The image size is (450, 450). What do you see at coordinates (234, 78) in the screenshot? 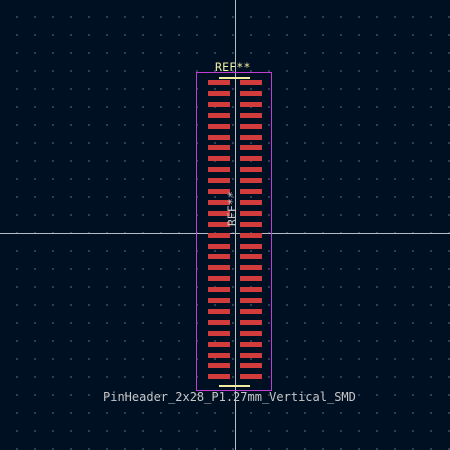
I see `silkscreen-top-line` at bounding box center [234, 78].